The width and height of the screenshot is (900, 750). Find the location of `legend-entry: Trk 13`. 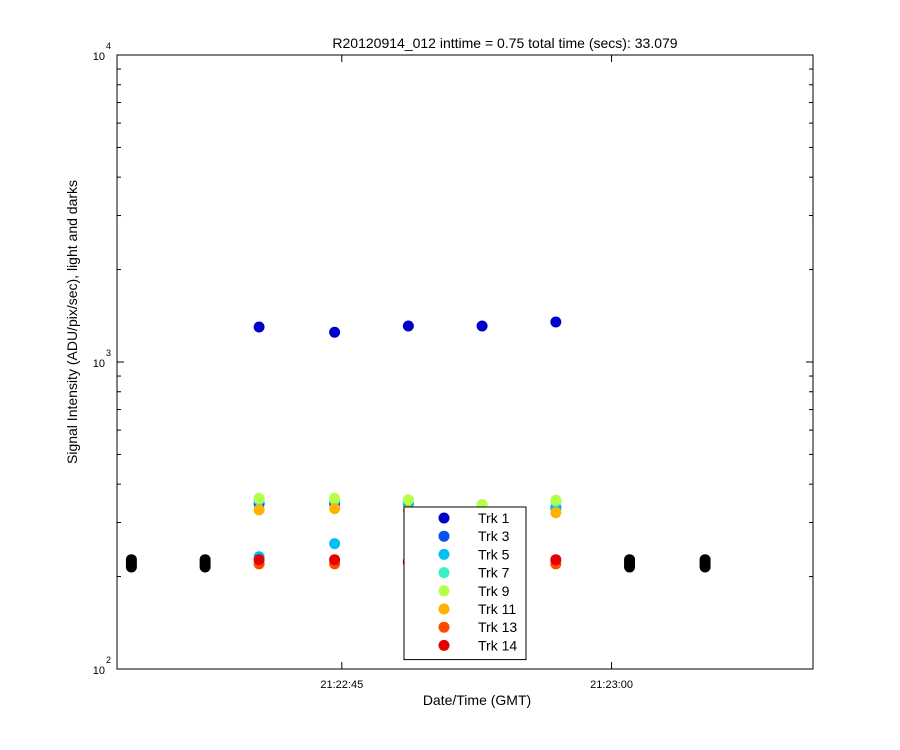

legend-entry: Trk 13 is located at coordinates (497, 627).